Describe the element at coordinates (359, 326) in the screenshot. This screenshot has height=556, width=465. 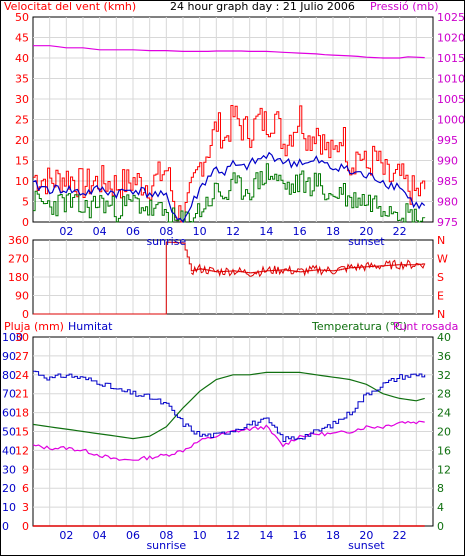
I see `temperature-axis-label: Temperatura (°C)` at that location.